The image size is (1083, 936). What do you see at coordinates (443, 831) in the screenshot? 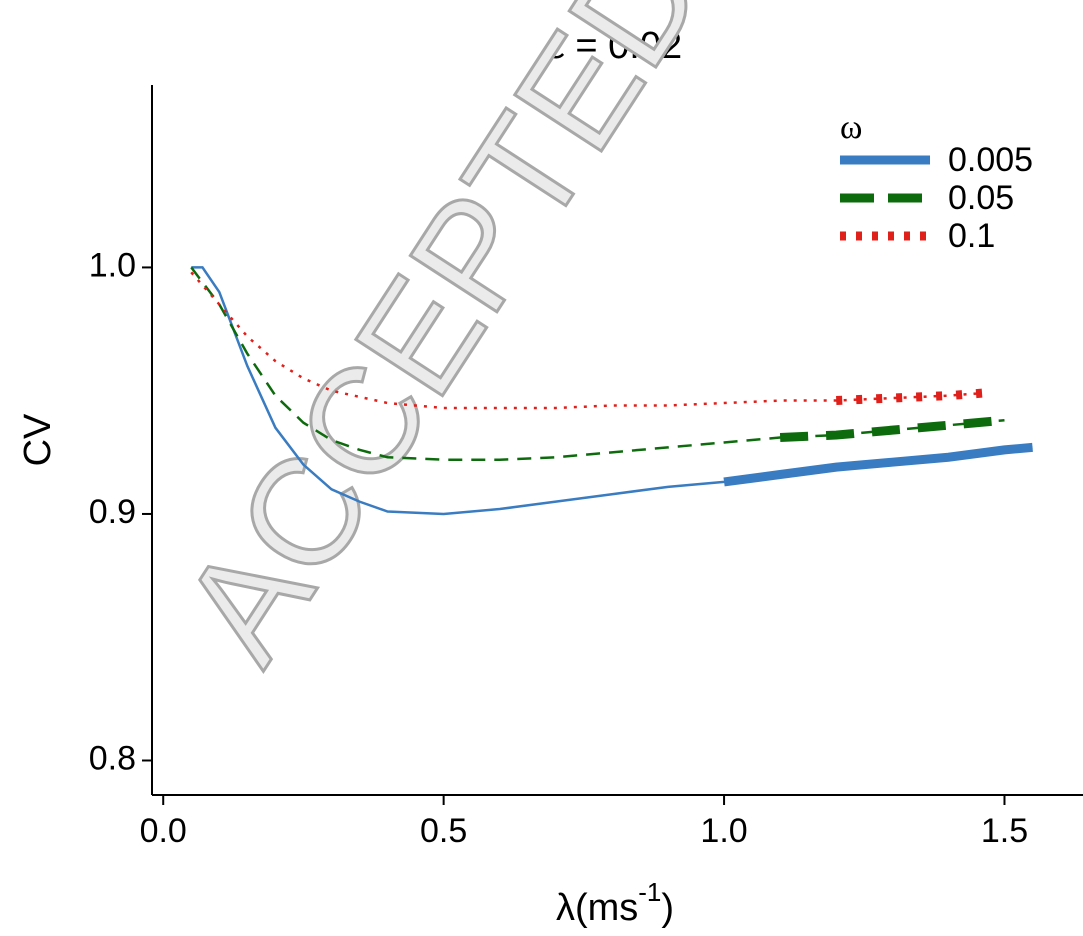
I see `x-tick-label: 0.5` at bounding box center [443, 831].